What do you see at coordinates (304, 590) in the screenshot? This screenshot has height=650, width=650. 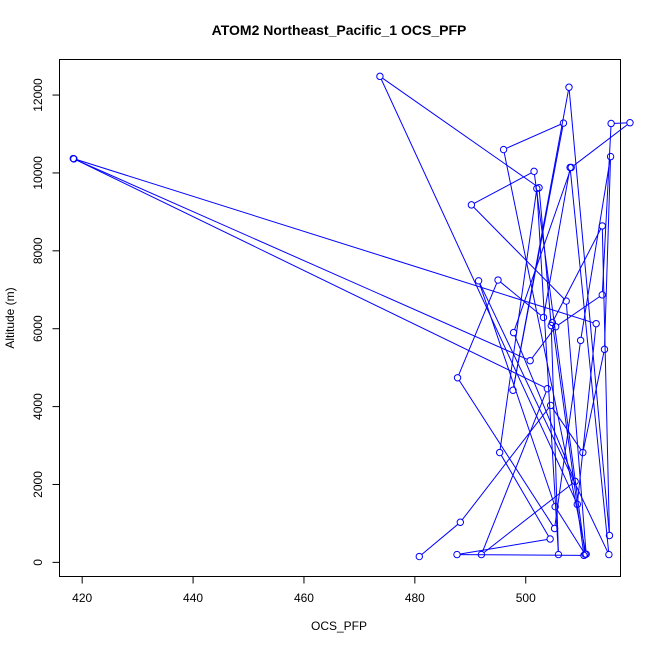 I see `x-axis: 420 440 460 480 500` at bounding box center [304, 590].